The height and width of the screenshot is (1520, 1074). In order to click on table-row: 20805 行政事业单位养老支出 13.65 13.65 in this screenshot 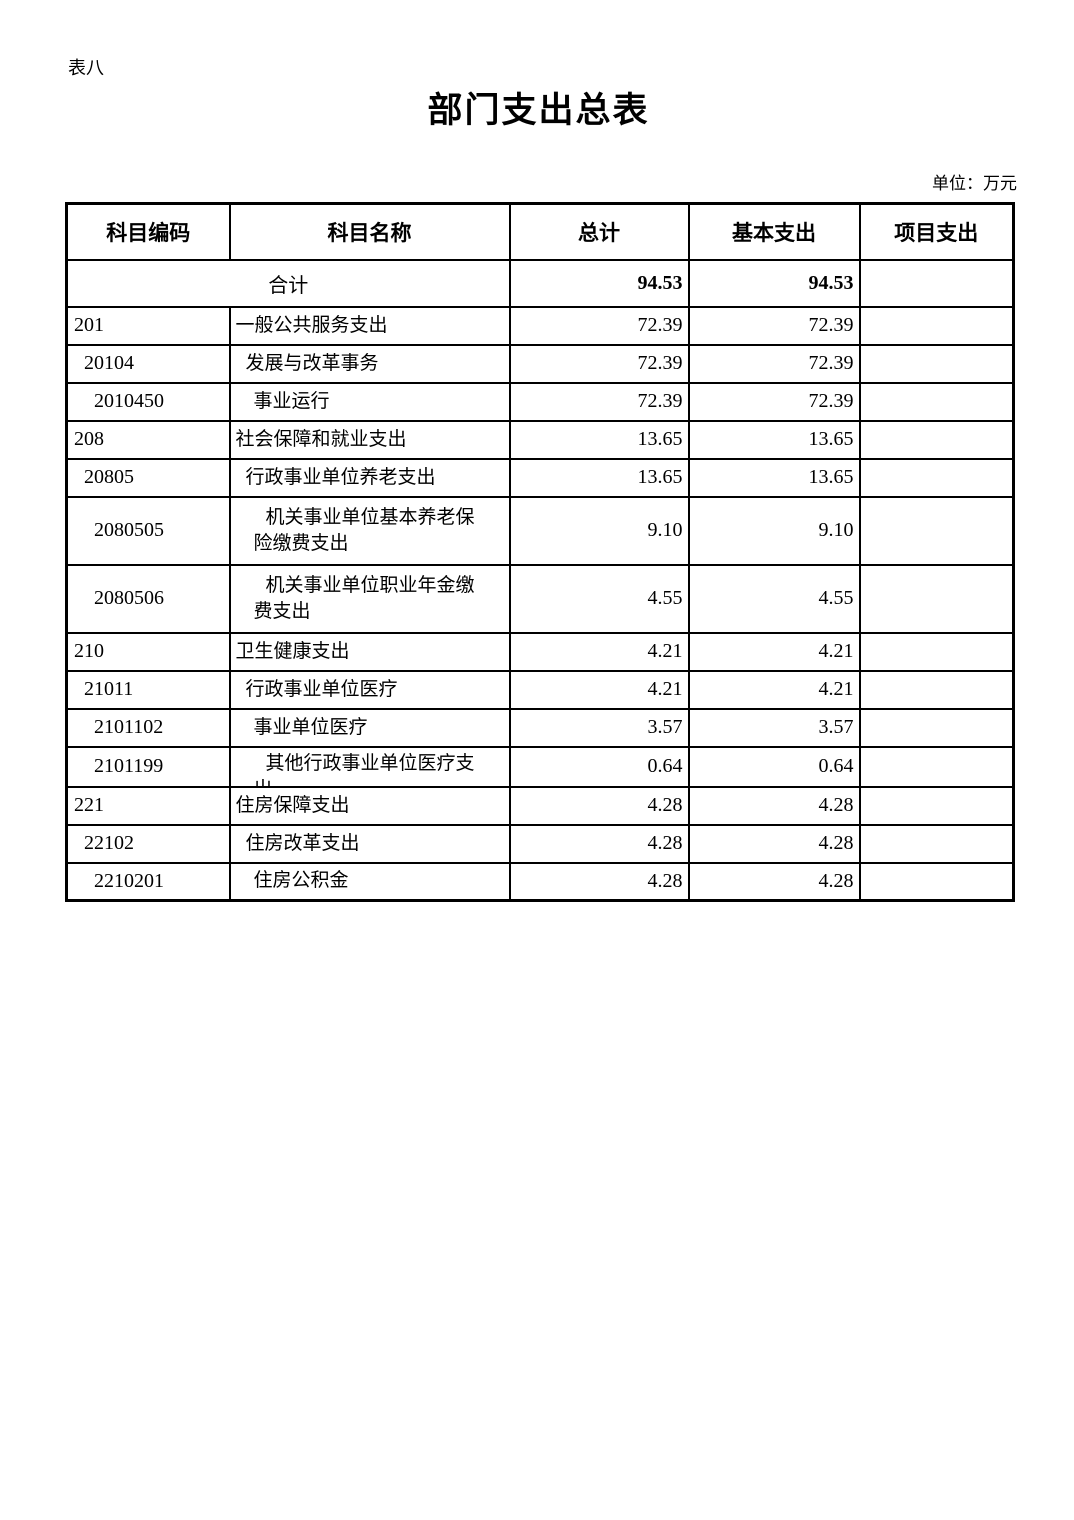, I will do `click(540, 477)`.